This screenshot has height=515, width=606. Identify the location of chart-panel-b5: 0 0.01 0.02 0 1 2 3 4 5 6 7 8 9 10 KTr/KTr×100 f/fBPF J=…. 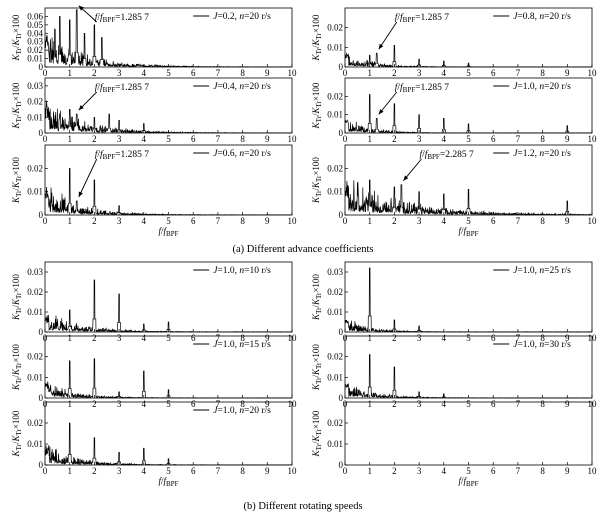
(154, 444).